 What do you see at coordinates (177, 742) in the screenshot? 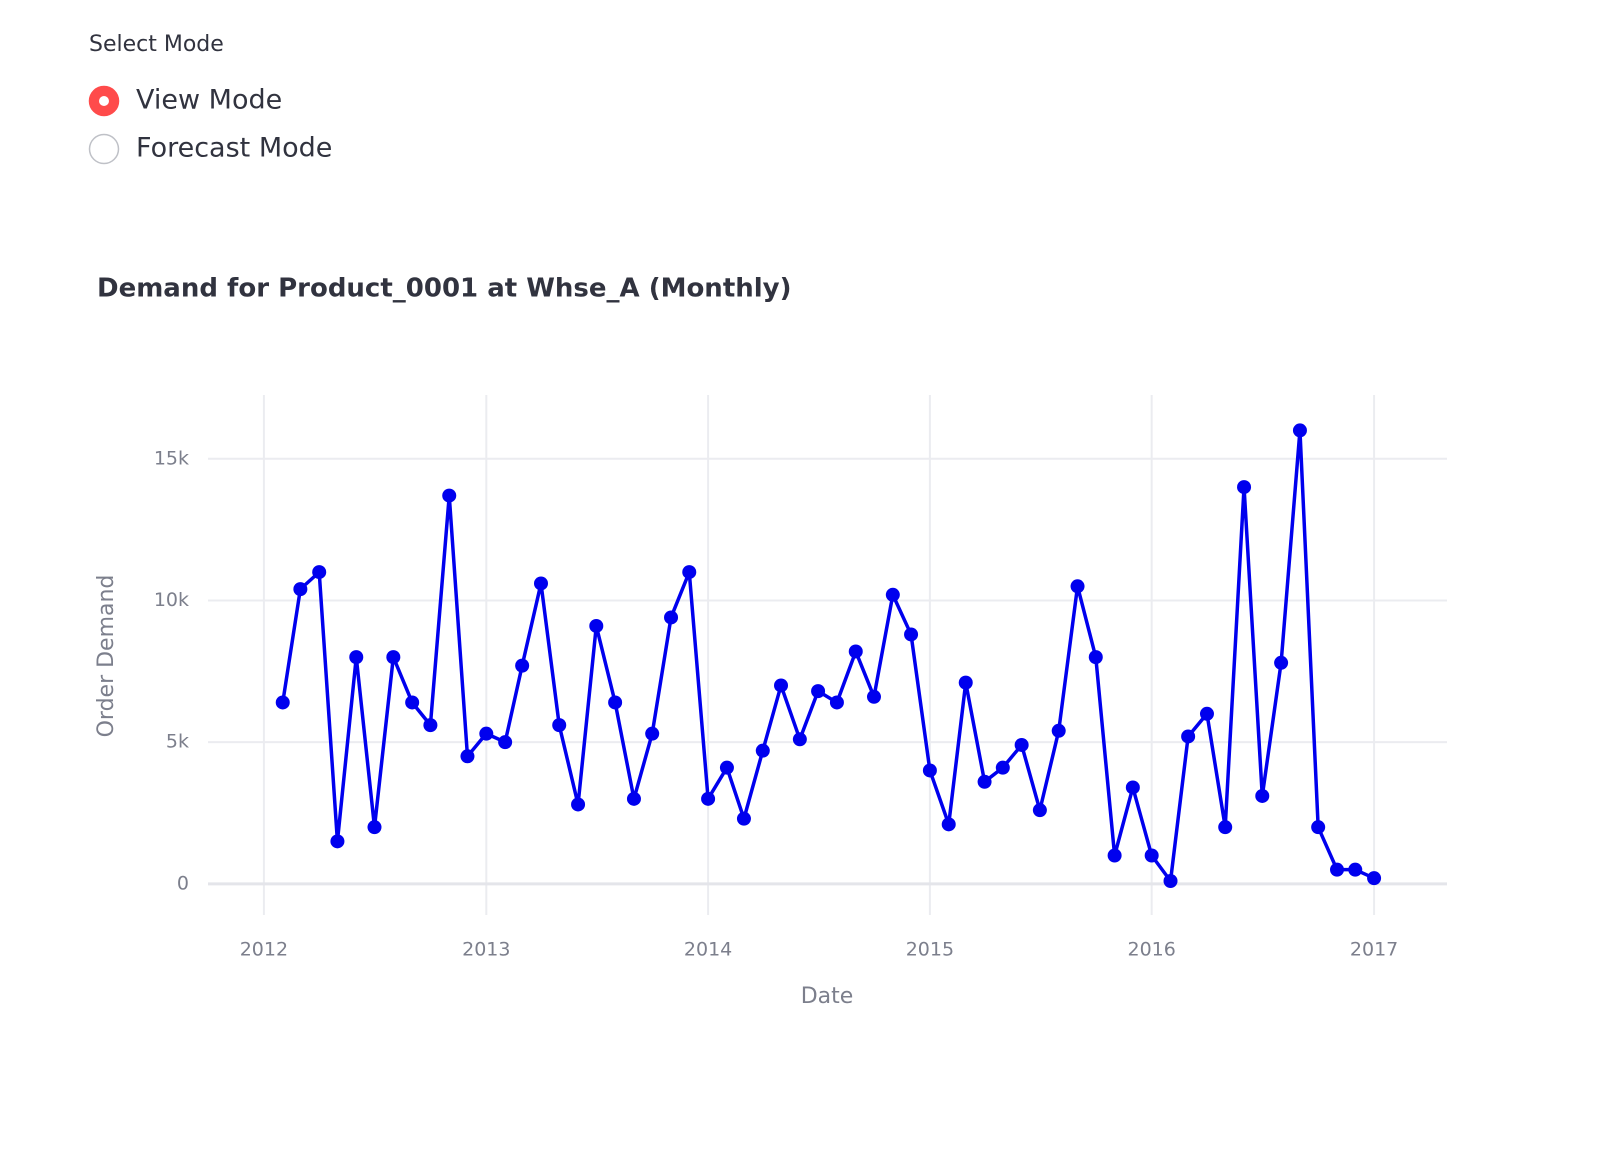
I see `y-tick-label: 5k` at bounding box center [177, 742].